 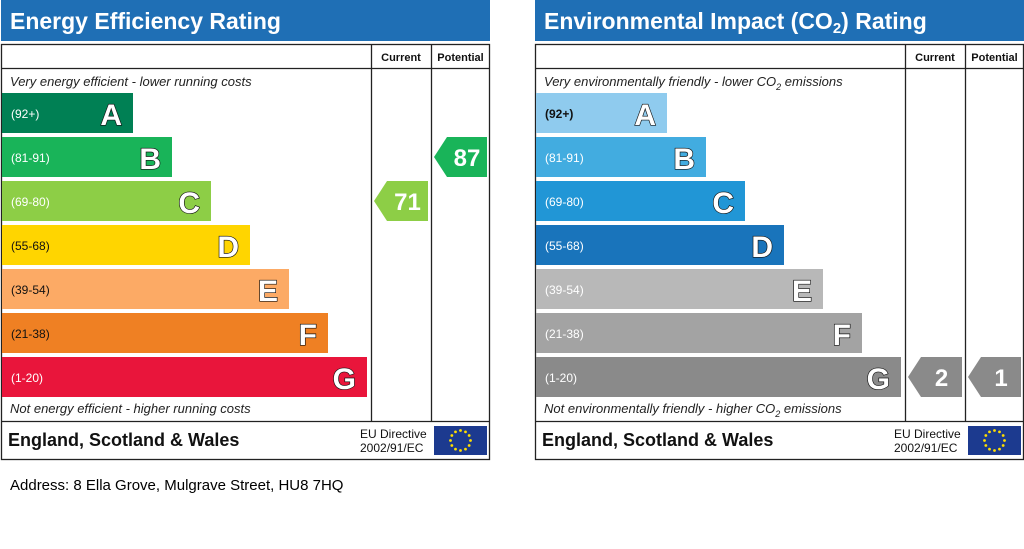 What do you see at coordinates (1000, 378) in the screenshot?
I see `potential-rating-value: 1` at bounding box center [1000, 378].